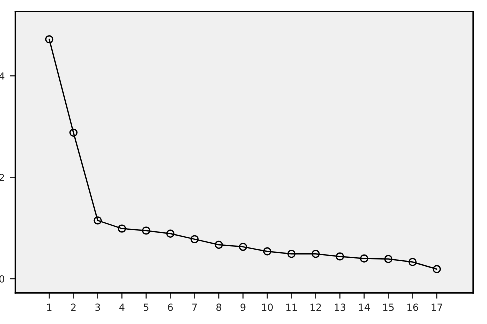  I want to click on x-tick-label: 16, so click(413, 308).